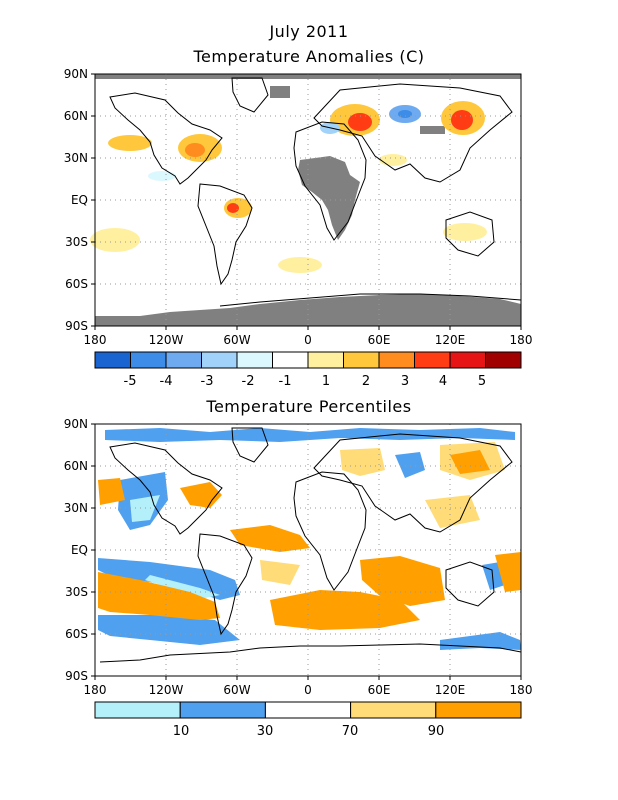 The image size is (618, 800). What do you see at coordinates (248, 381) in the screenshot?
I see `anomaly-label-minus2: -2` at bounding box center [248, 381].